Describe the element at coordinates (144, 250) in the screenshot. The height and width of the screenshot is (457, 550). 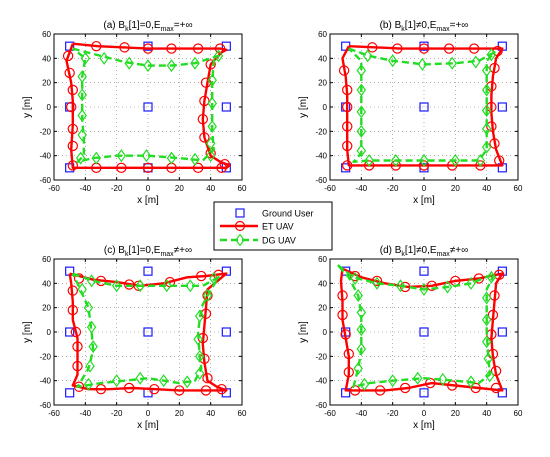
I see `title-text: [1]=0,E` at that location.